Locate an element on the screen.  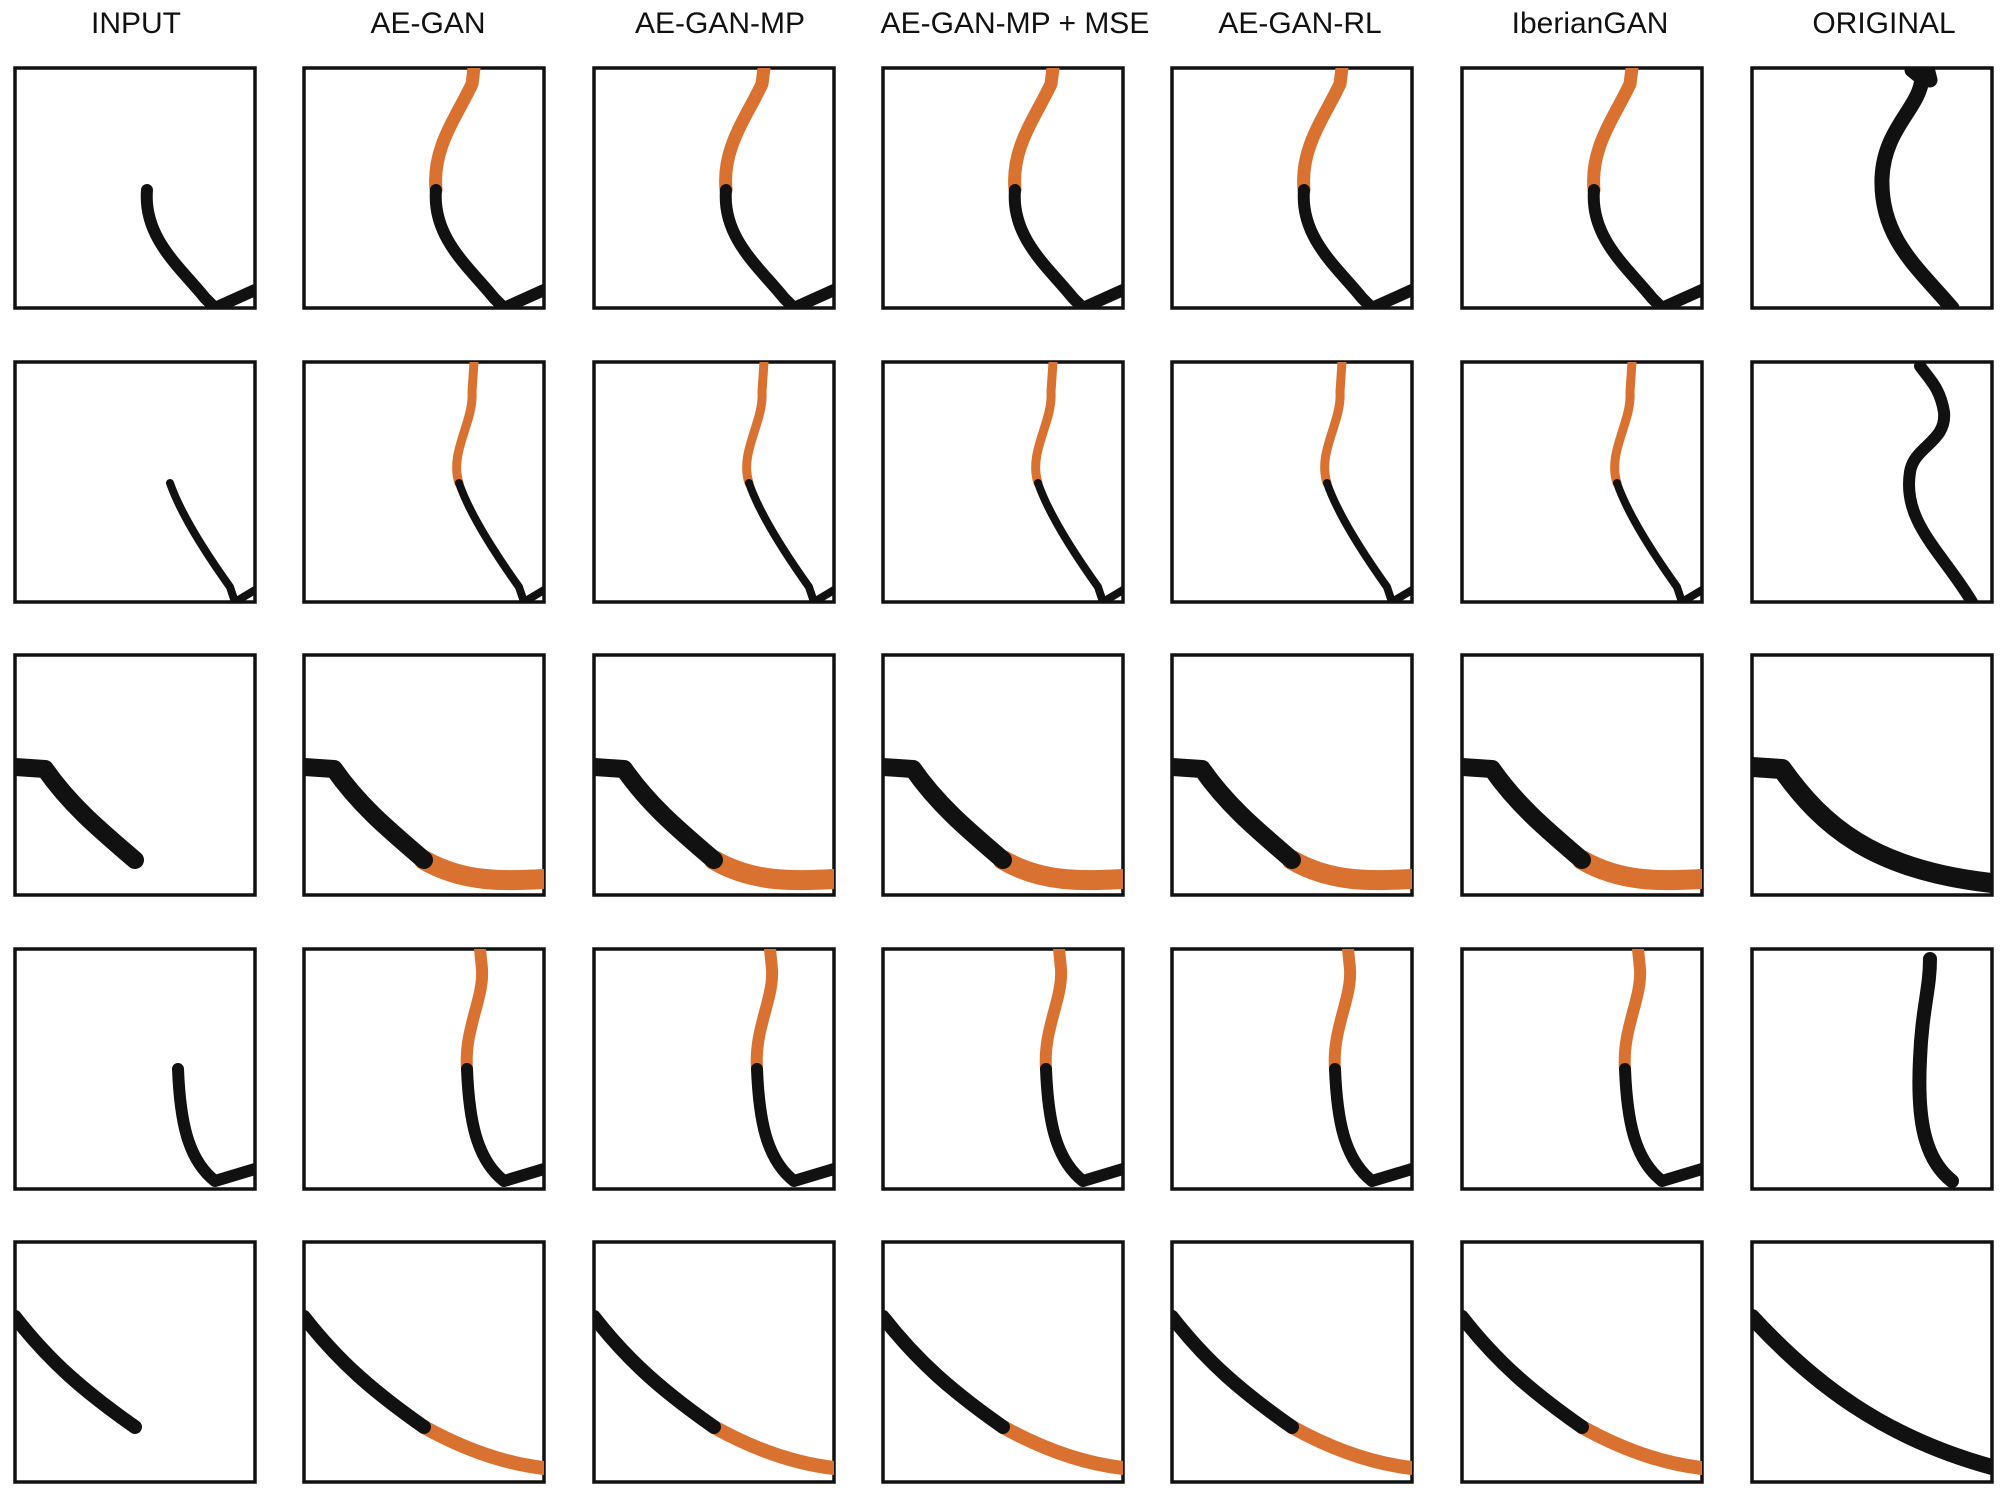
panel-r5-c1 is located at coordinates (135, 1362).